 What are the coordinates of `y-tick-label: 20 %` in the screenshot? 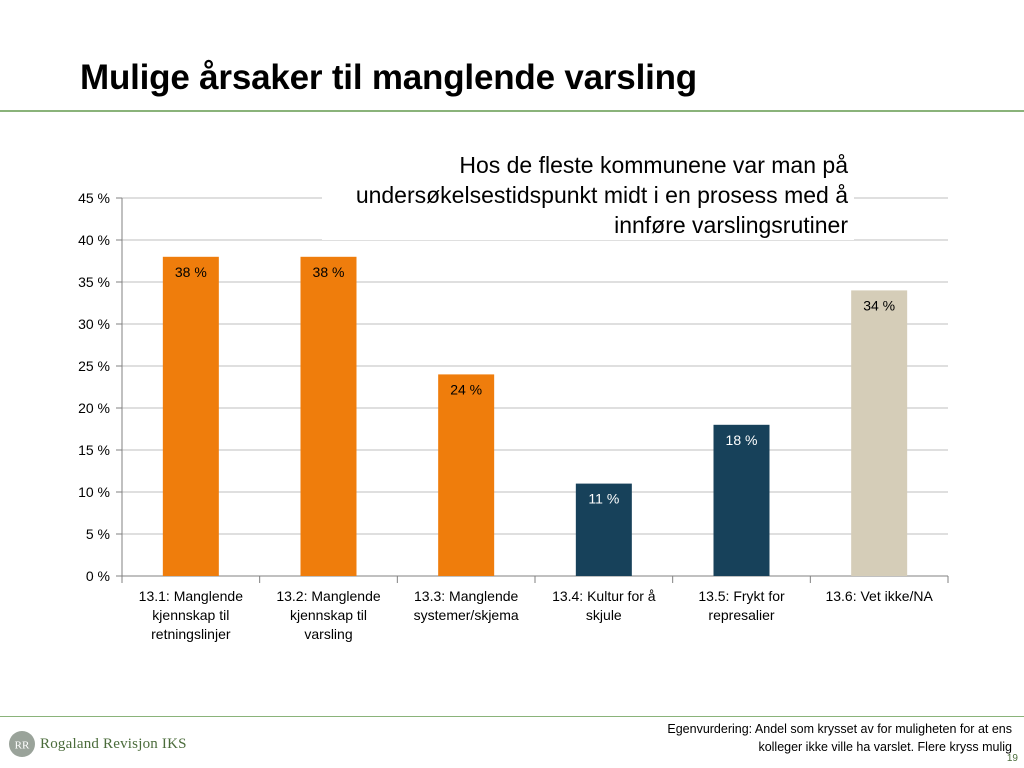 It's located at (94, 408).